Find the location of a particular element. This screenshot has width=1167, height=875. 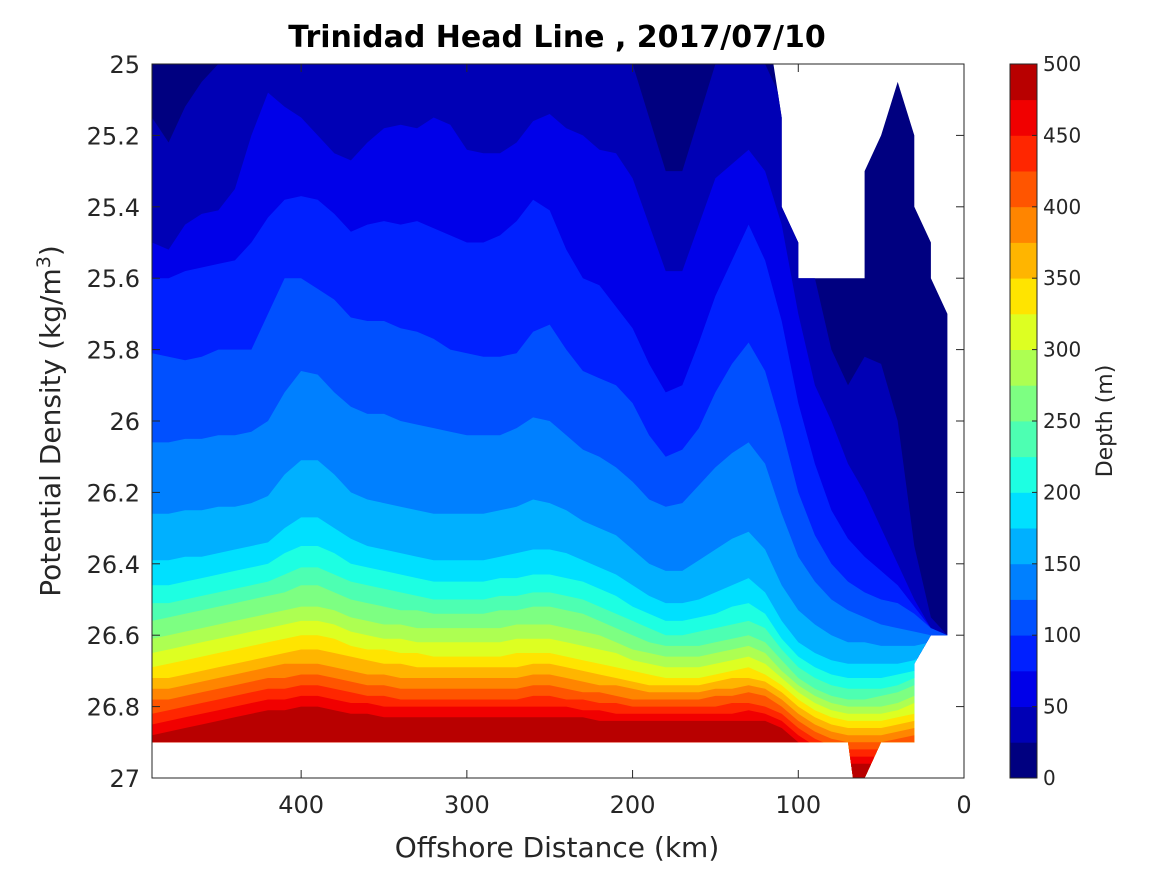

y-axis-label-main: Potential Density (kg/m is located at coordinates (50, 432).